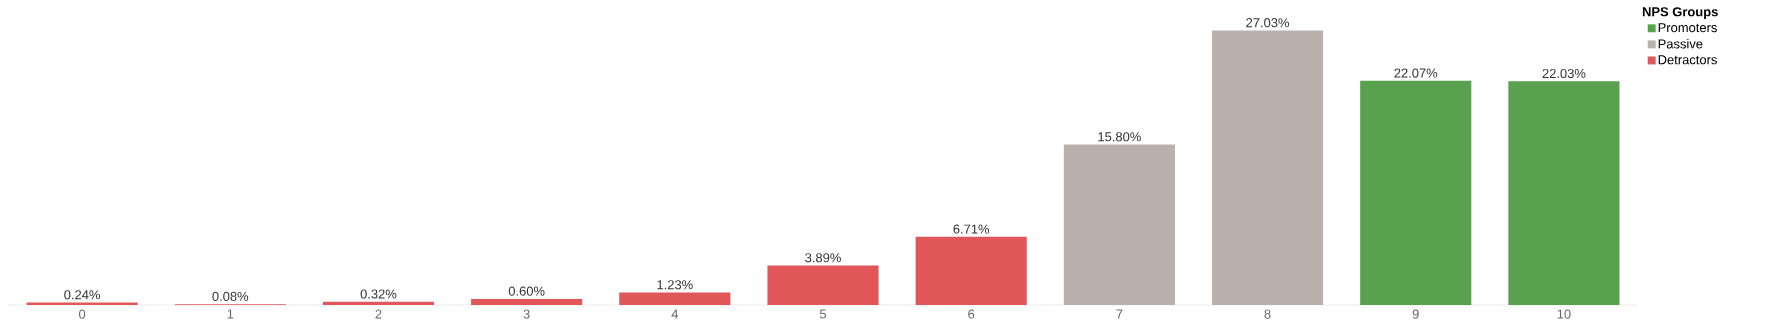  I want to click on x-tick-label: 0, so click(82, 314).